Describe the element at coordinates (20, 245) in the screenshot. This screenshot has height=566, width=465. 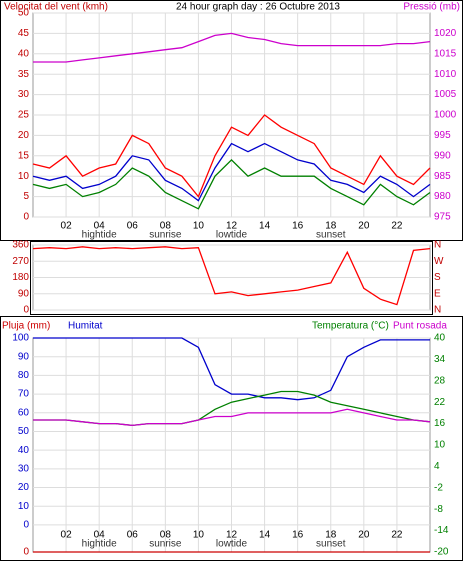
I see `y-tick-label: 360` at that location.